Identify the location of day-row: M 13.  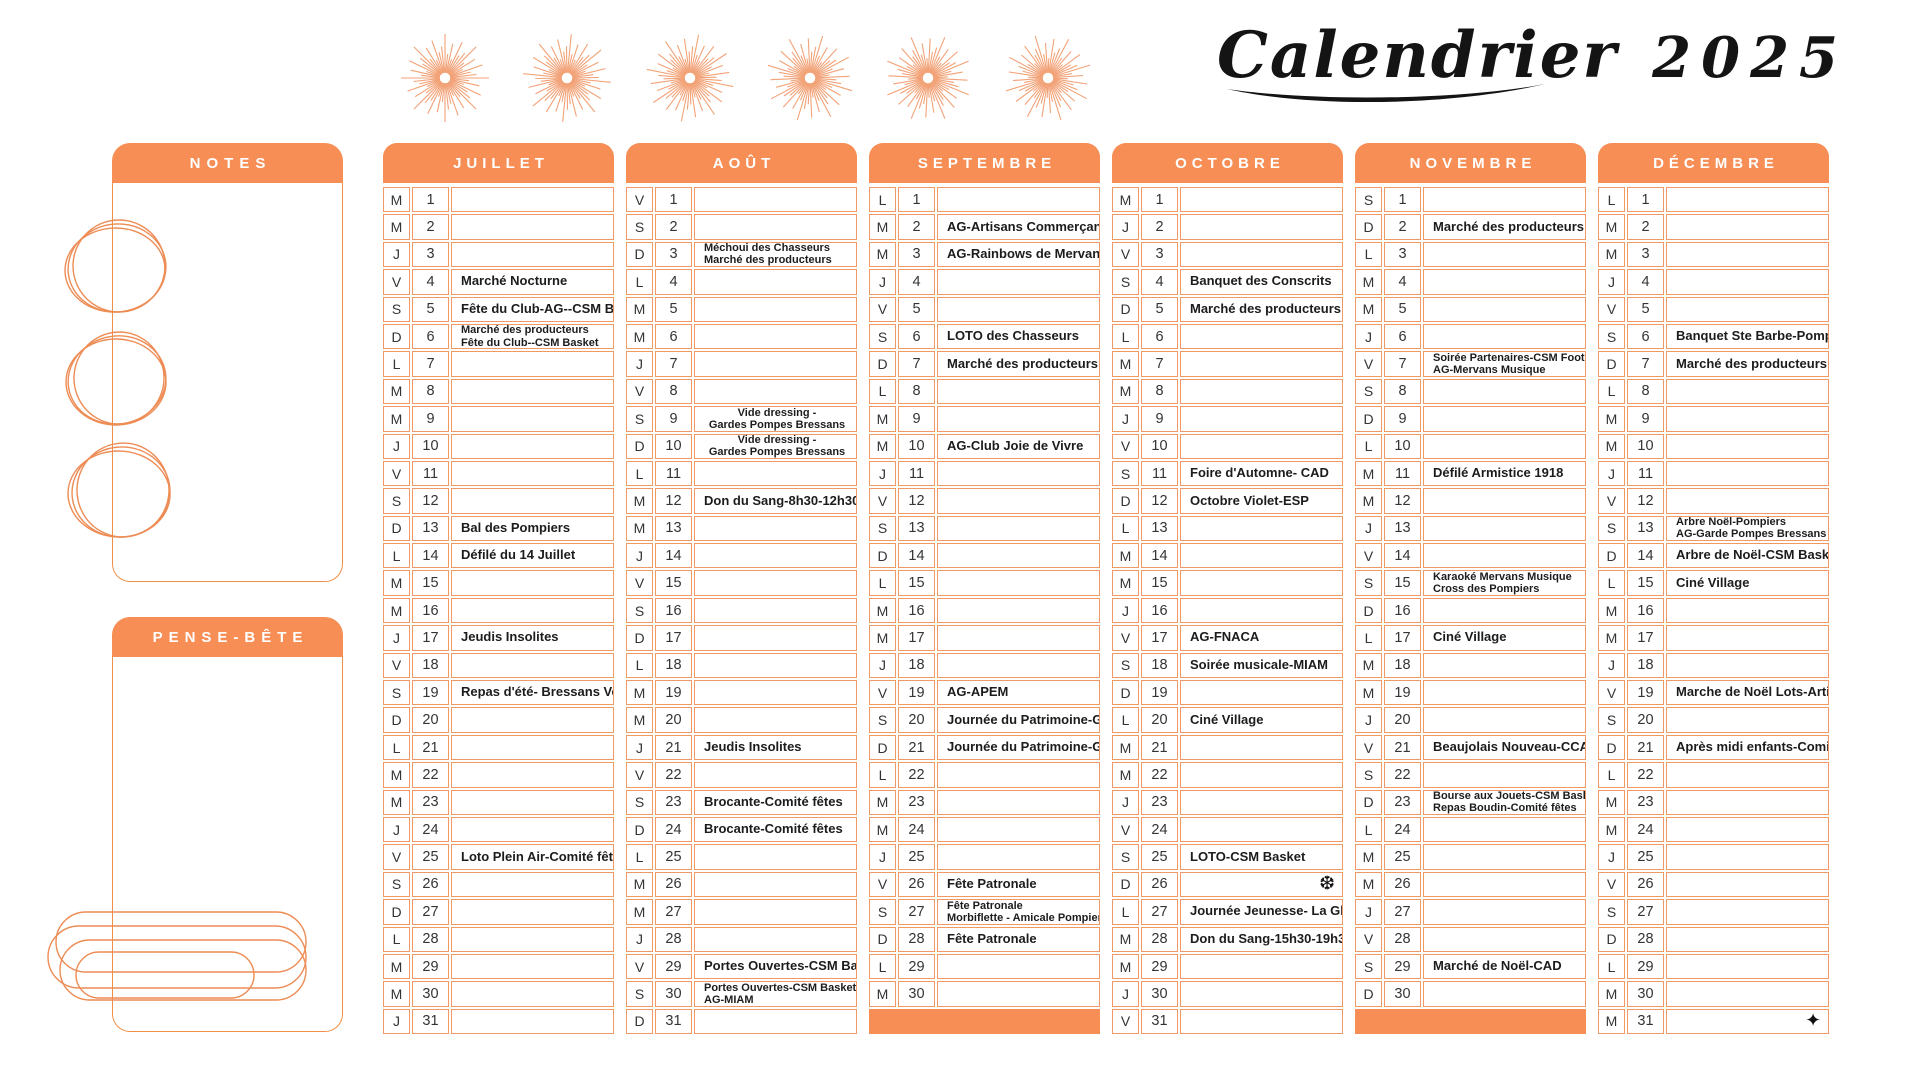
(741, 528).